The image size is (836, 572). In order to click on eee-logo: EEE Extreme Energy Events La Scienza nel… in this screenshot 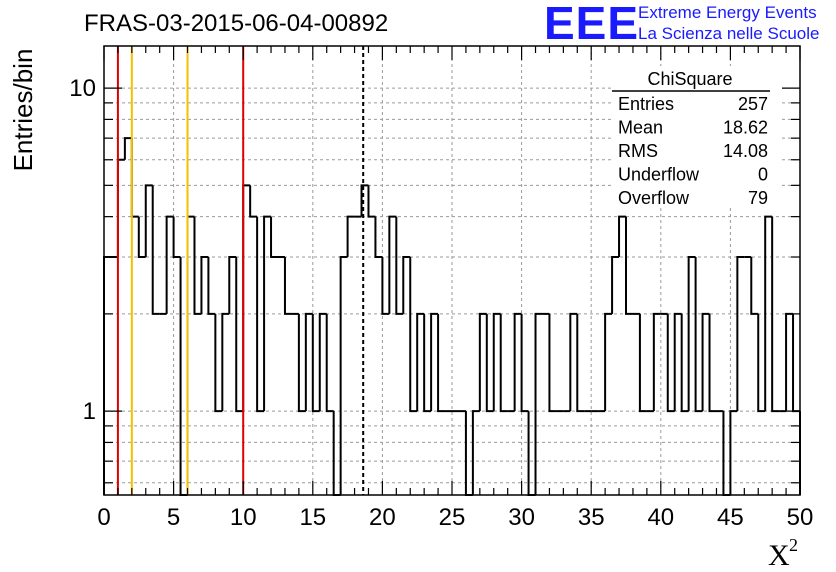, I will do `click(689, 24)`.